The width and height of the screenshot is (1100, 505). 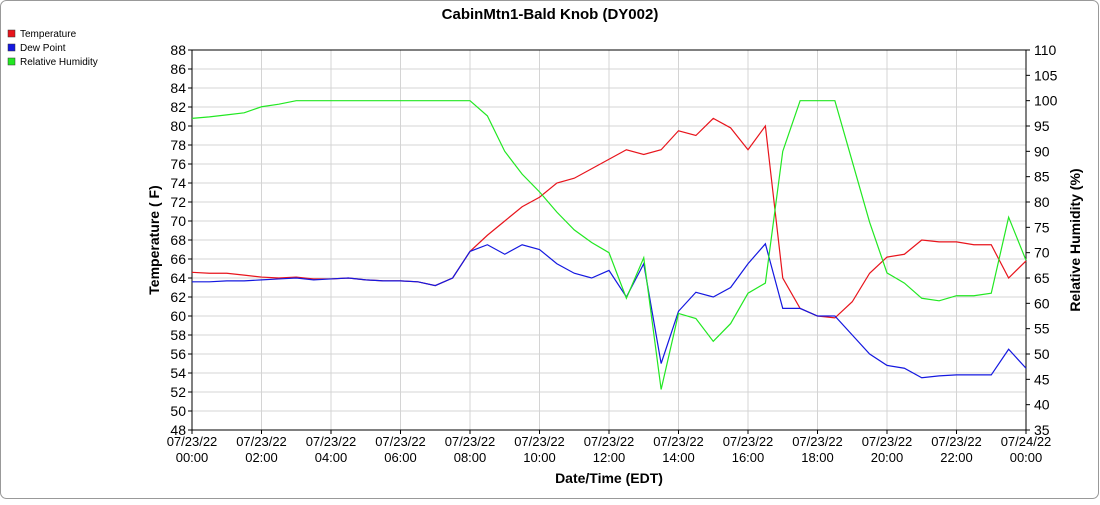 I want to click on y2-tick-label: 110, so click(x=1045, y=50).